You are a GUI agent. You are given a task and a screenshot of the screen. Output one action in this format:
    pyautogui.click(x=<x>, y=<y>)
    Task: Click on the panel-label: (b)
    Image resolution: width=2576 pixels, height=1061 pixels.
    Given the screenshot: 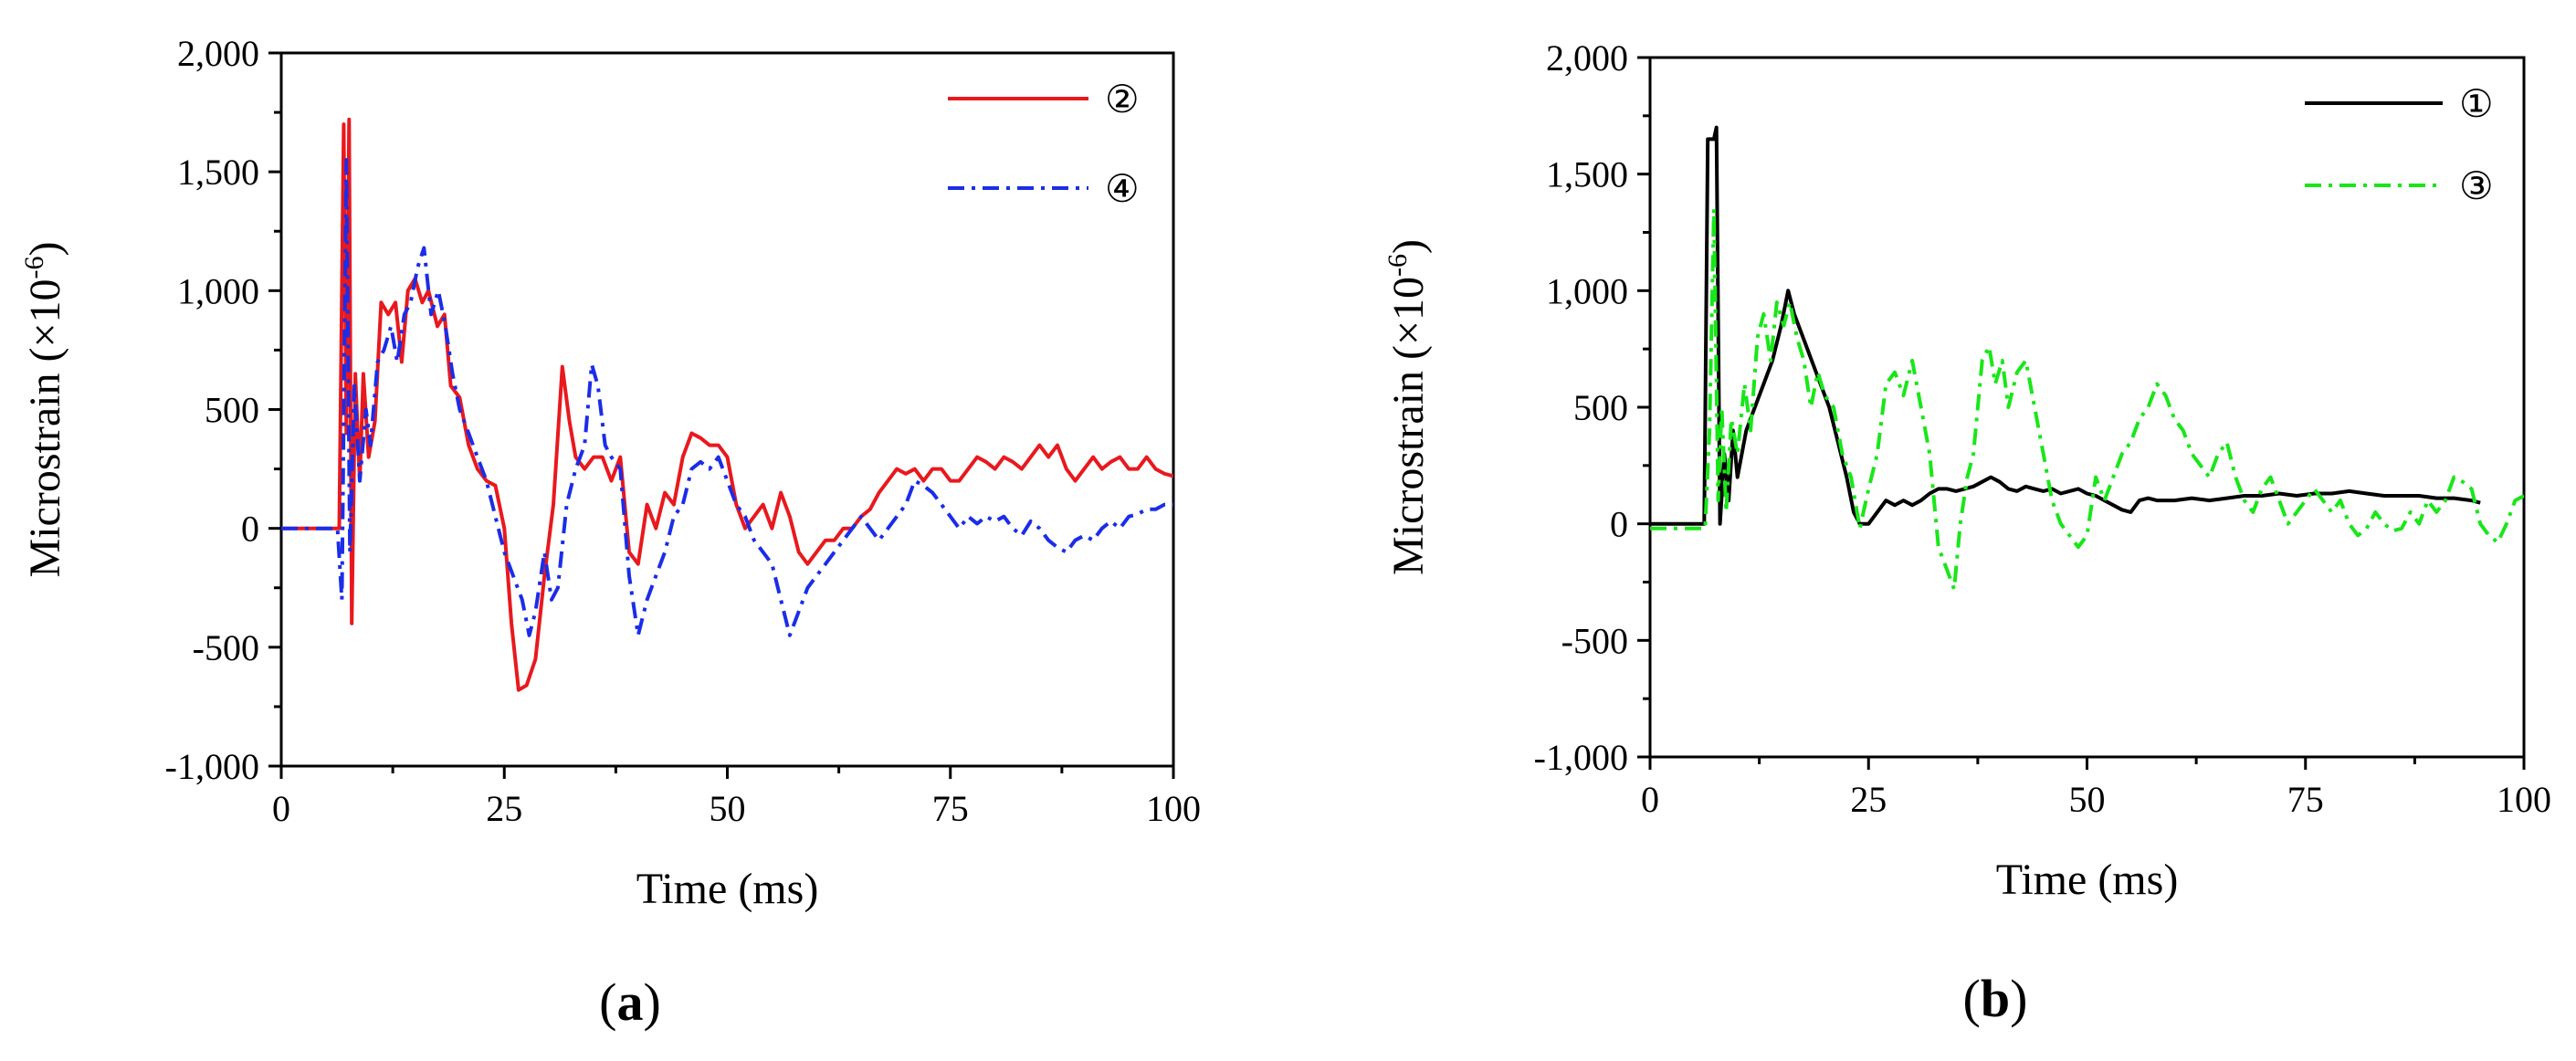 What is the action you would take?
    pyautogui.click(x=1995, y=998)
    